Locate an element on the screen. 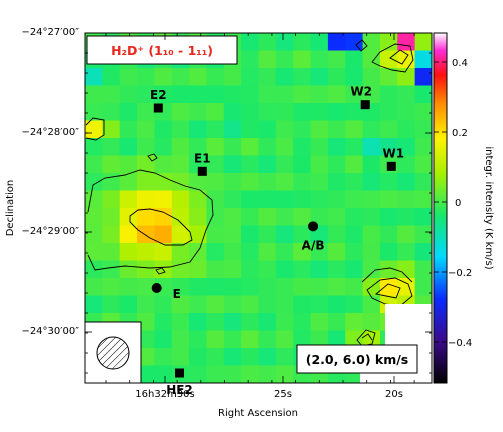 The height and width of the screenshot is (432, 503). source-label: W1 is located at coordinates (393, 153).